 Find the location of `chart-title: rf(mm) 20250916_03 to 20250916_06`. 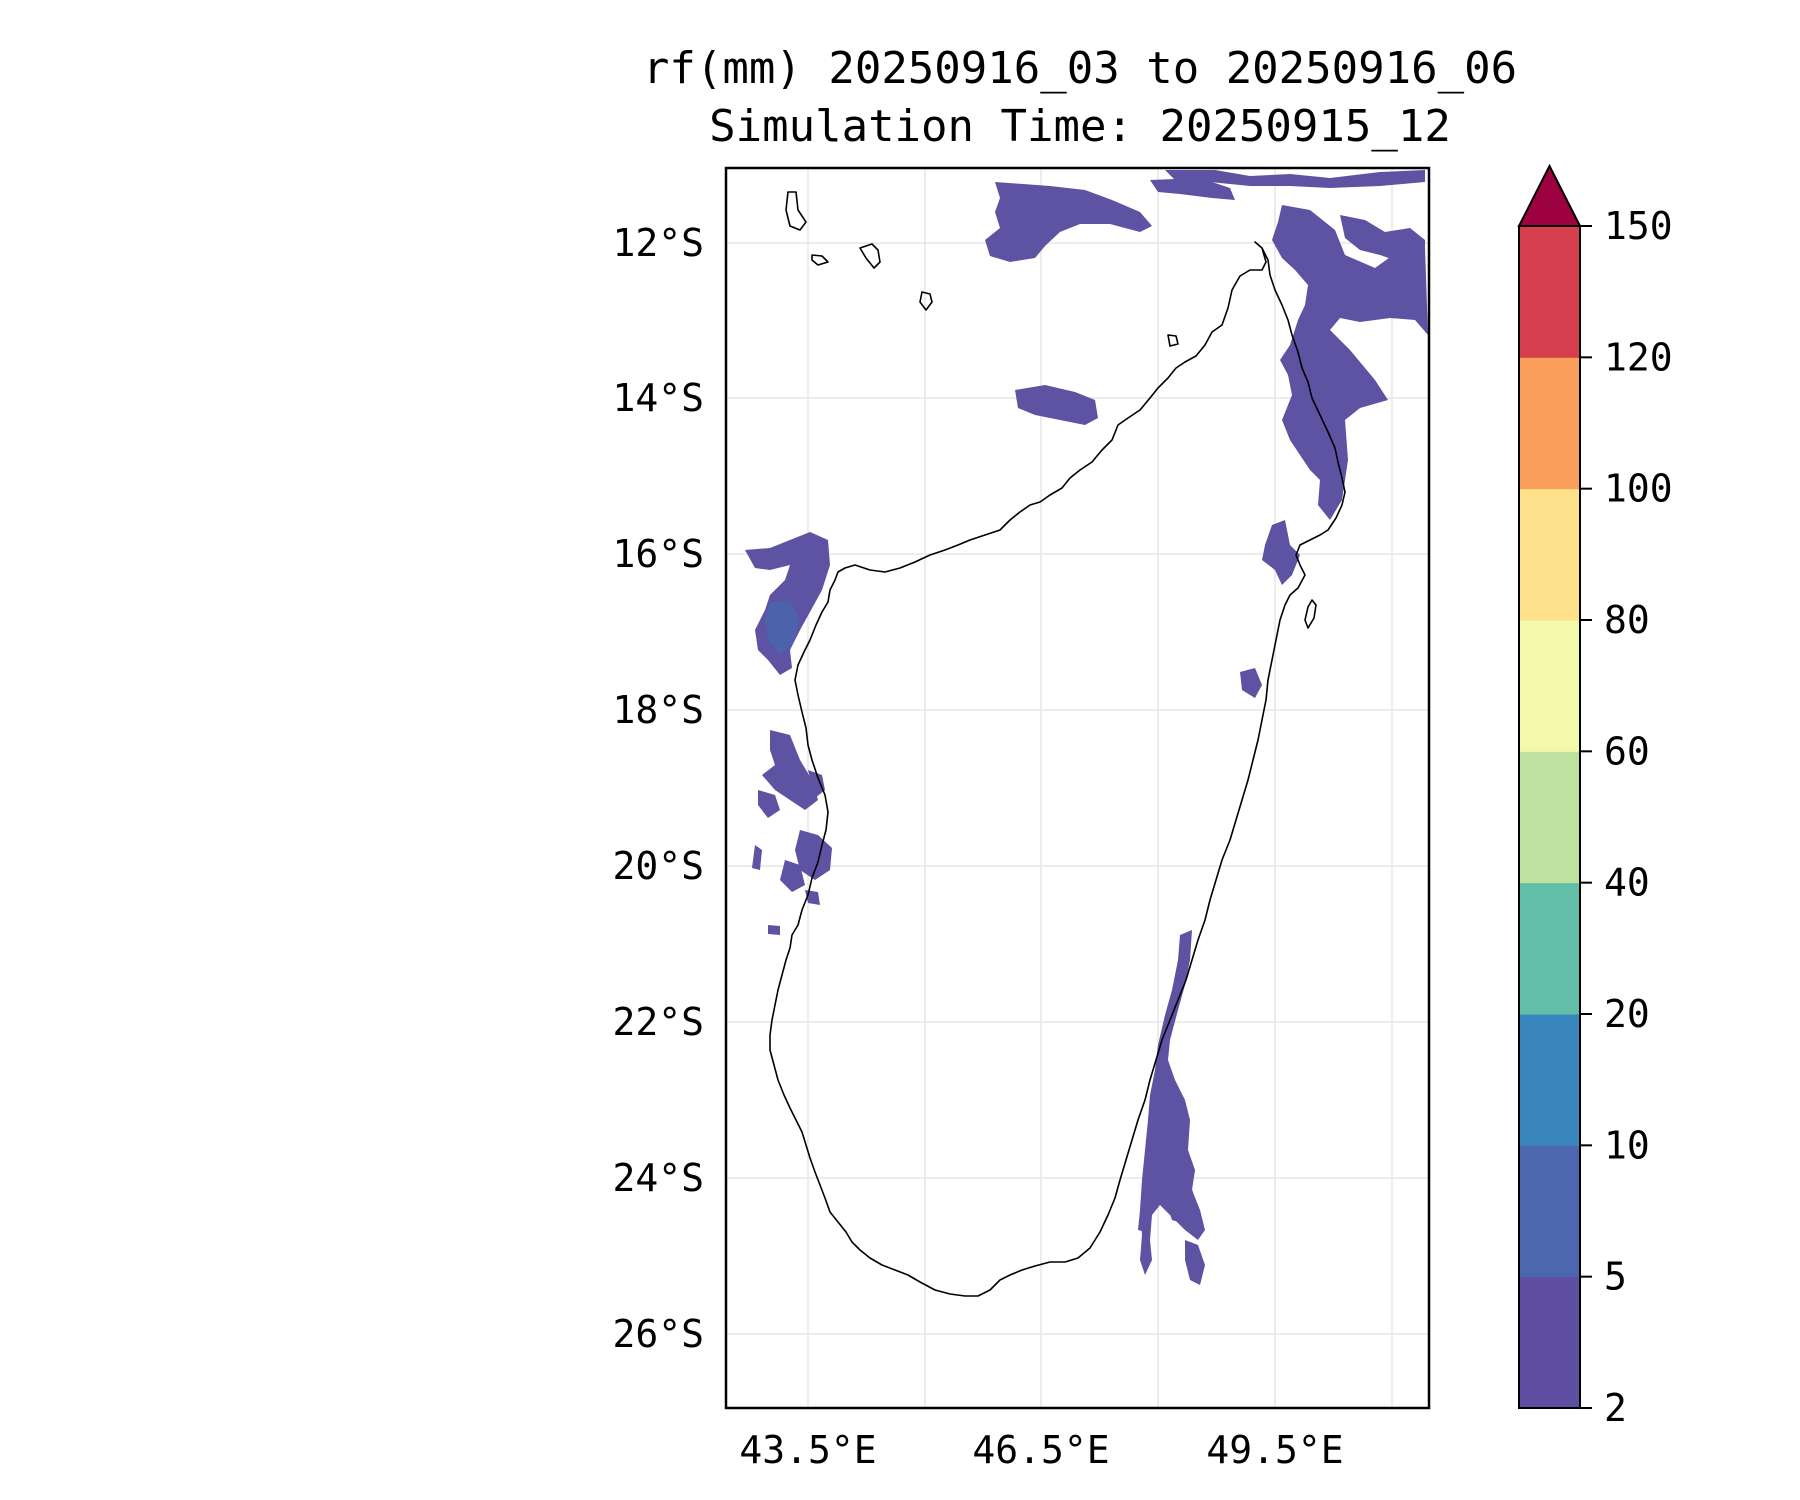

chart-title: rf(mm) 20250916_03 to 20250916_06 is located at coordinates (1080, 68).